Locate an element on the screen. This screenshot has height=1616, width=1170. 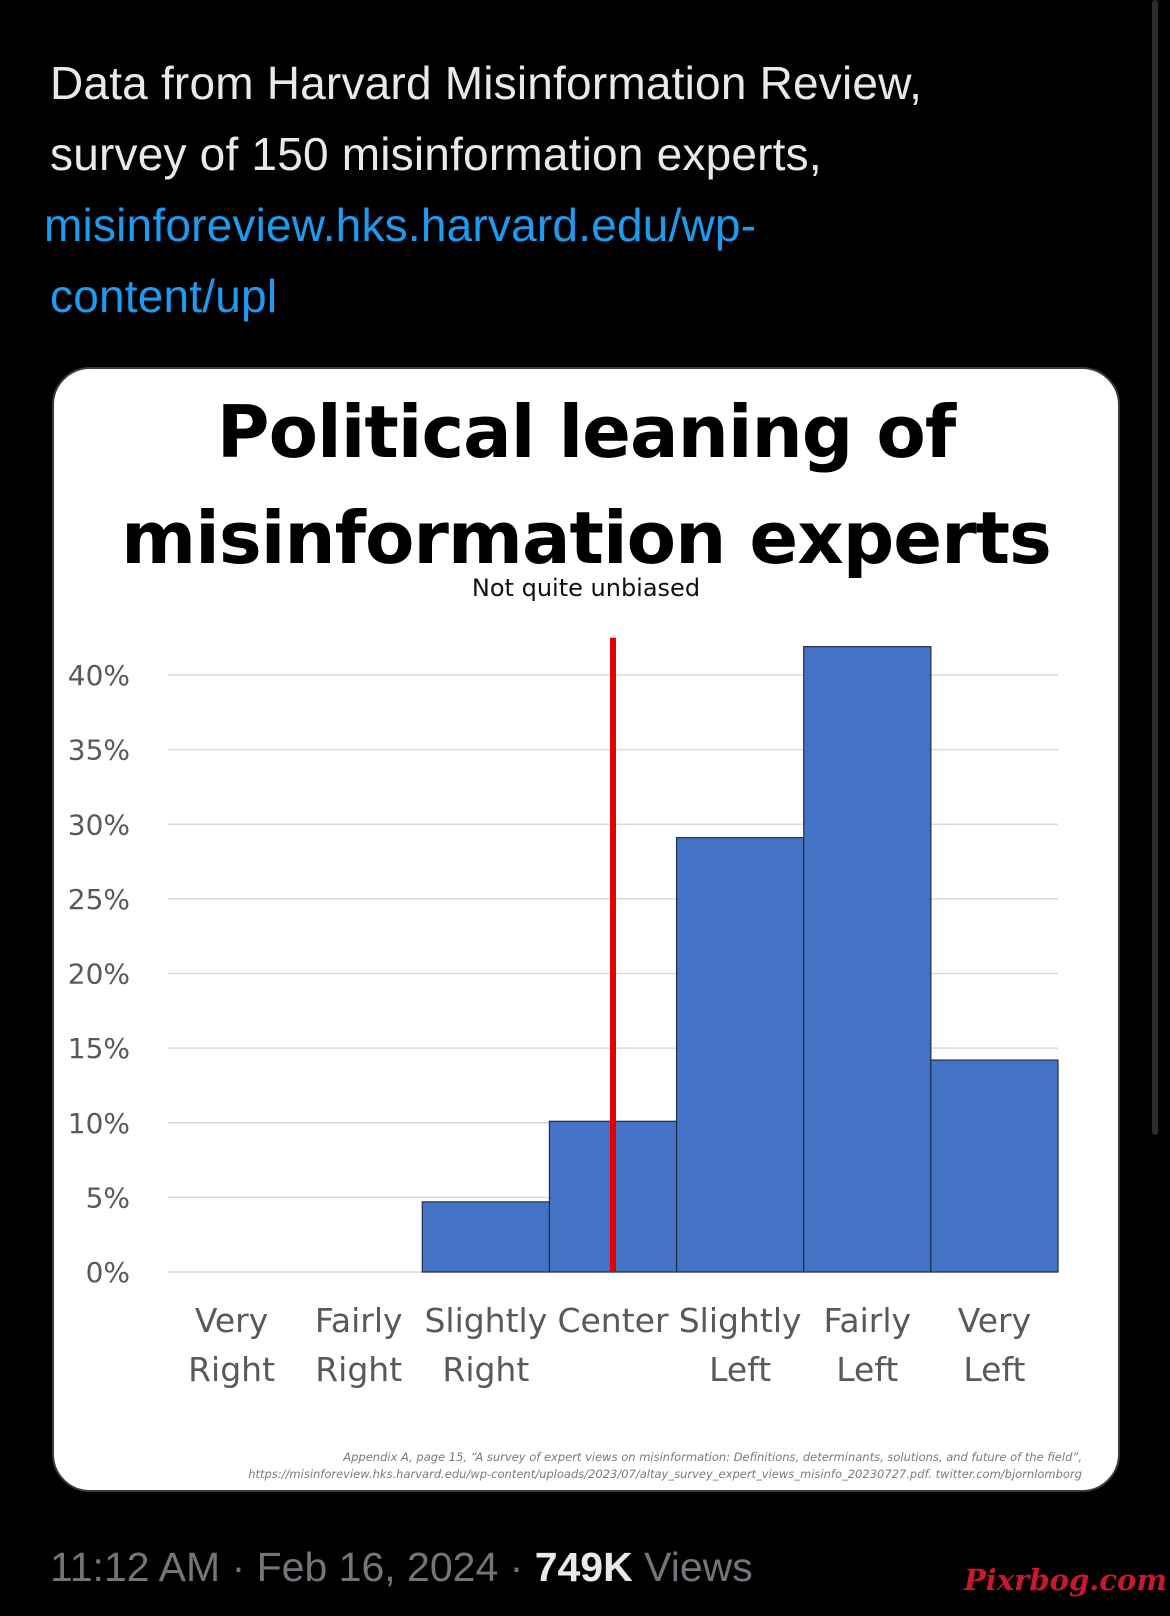
bar-very-left is located at coordinates (994, 1166).